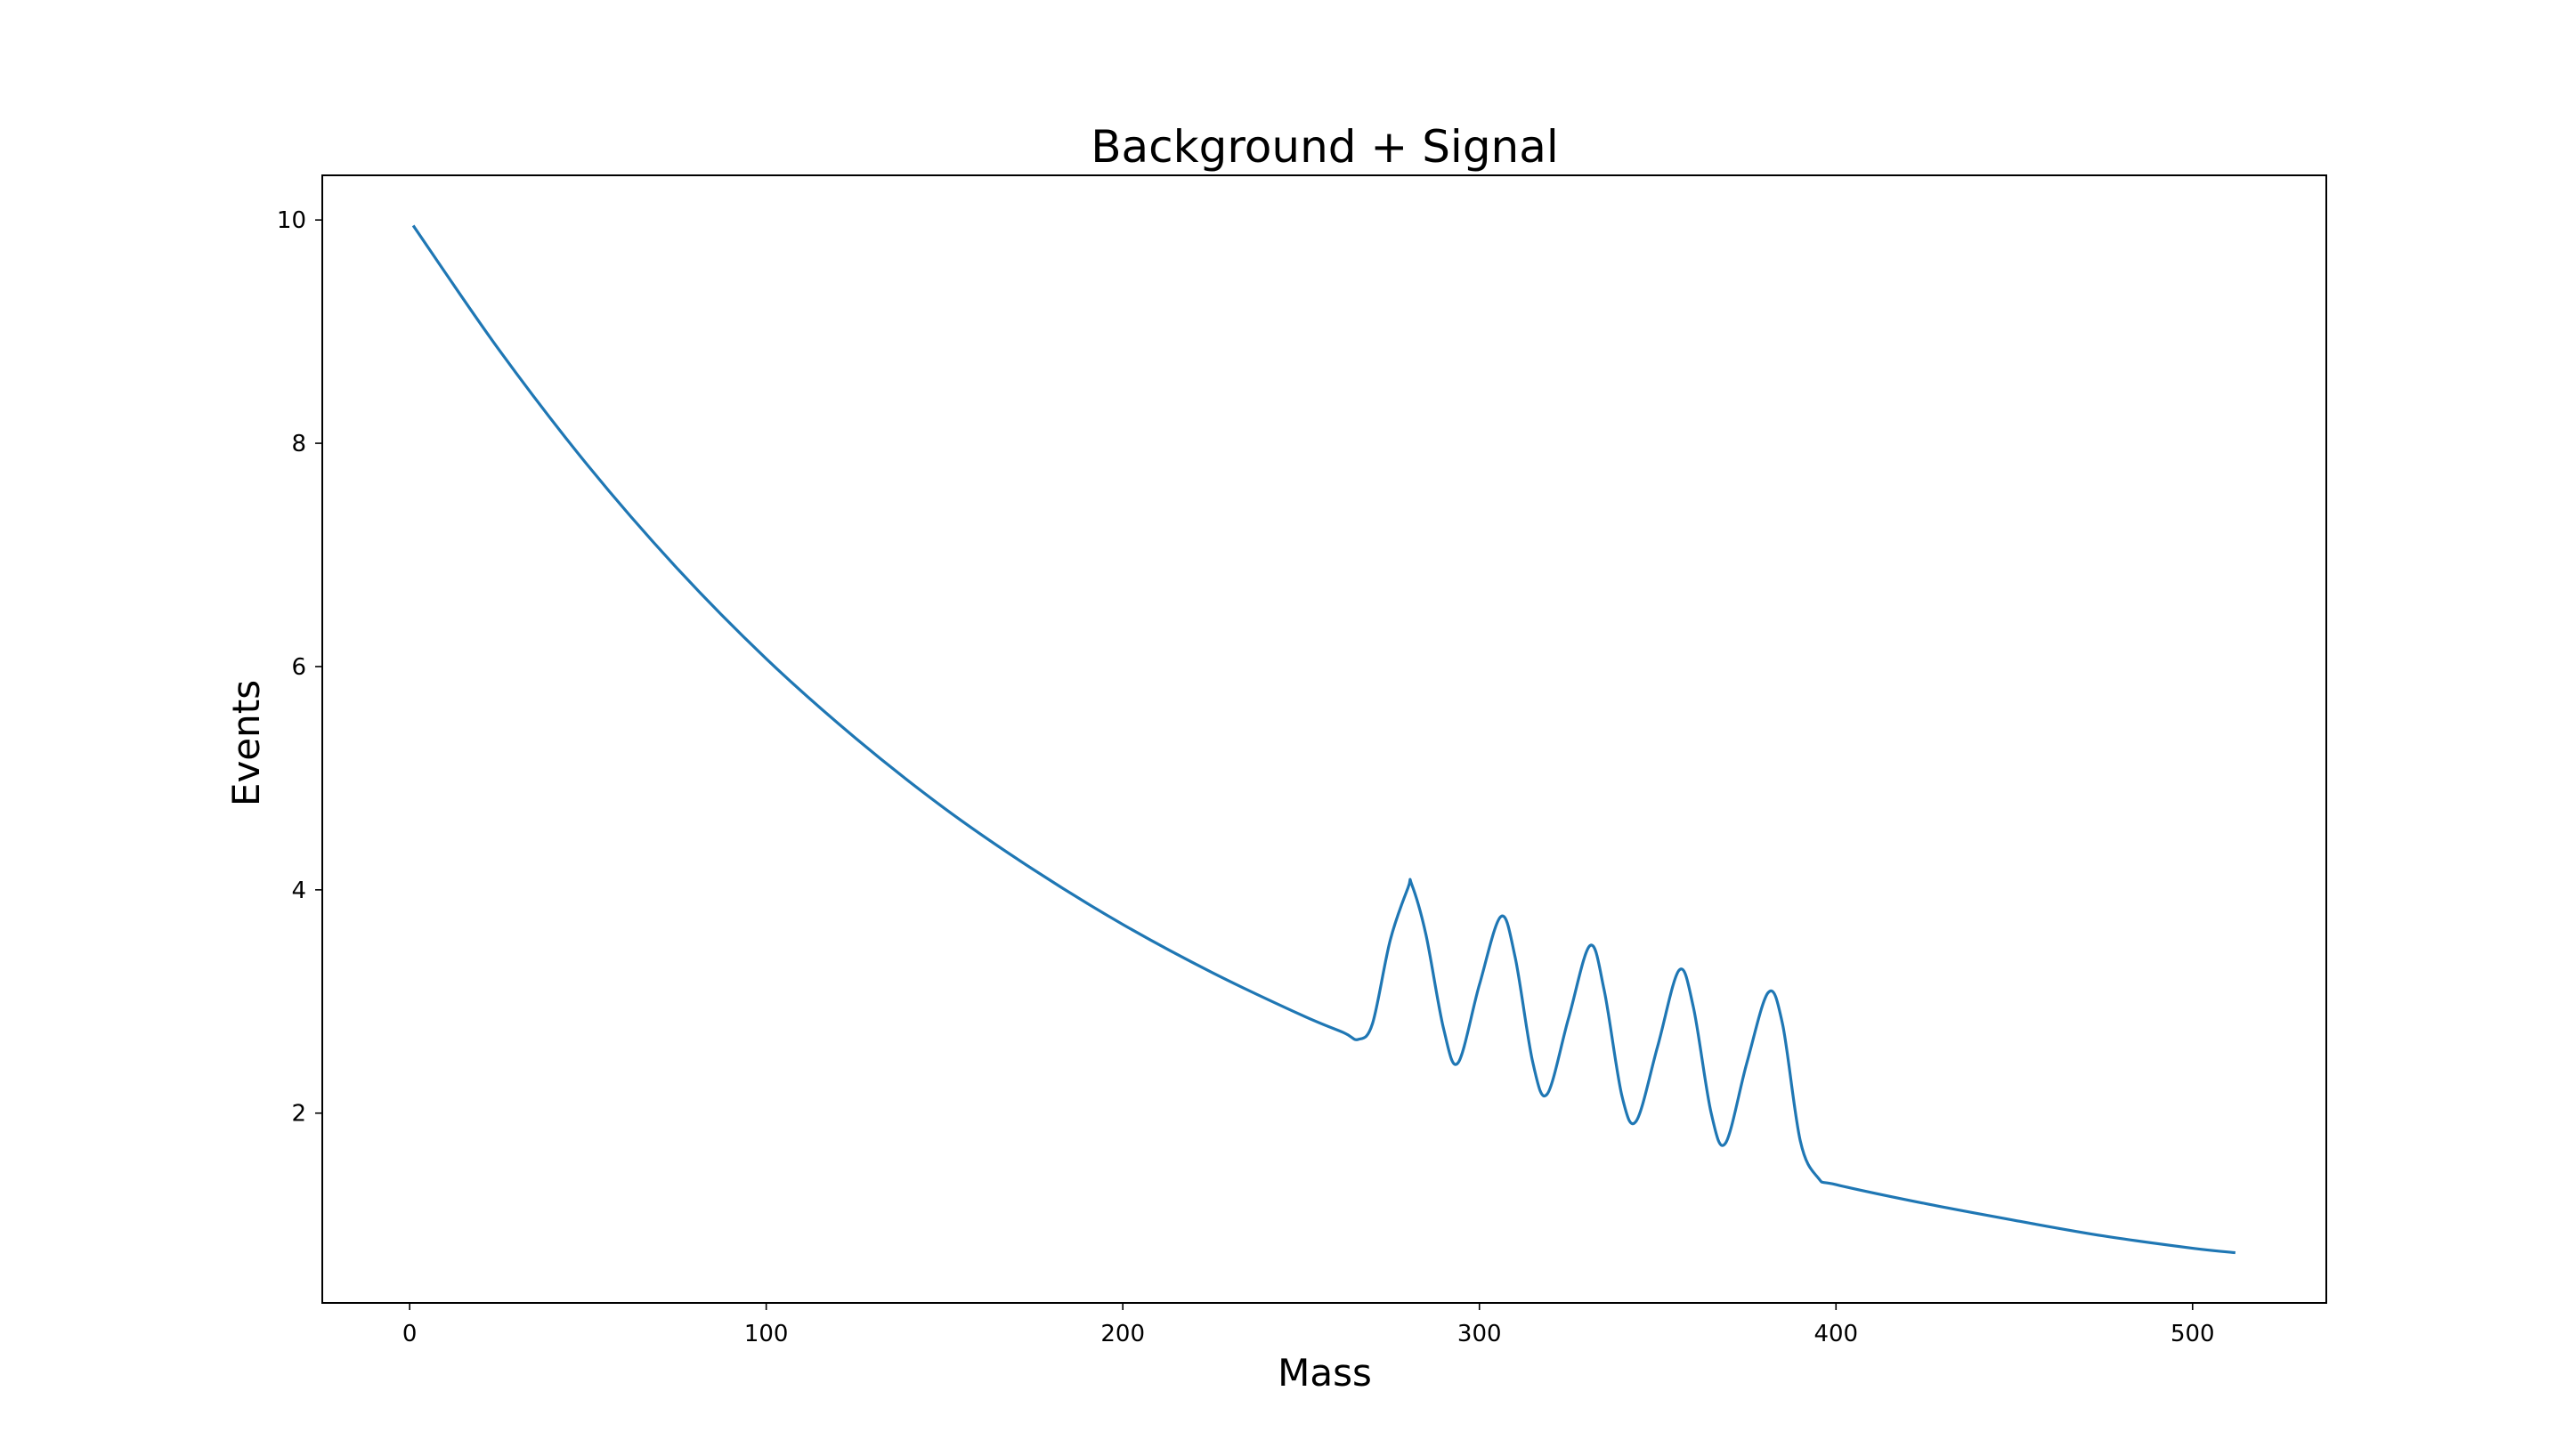 Image resolution: width=2564 pixels, height=1456 pixels. Describe the element at coordinates (298, 667) in the screenshot. I see `y-tick-label-6: 6` at that location.